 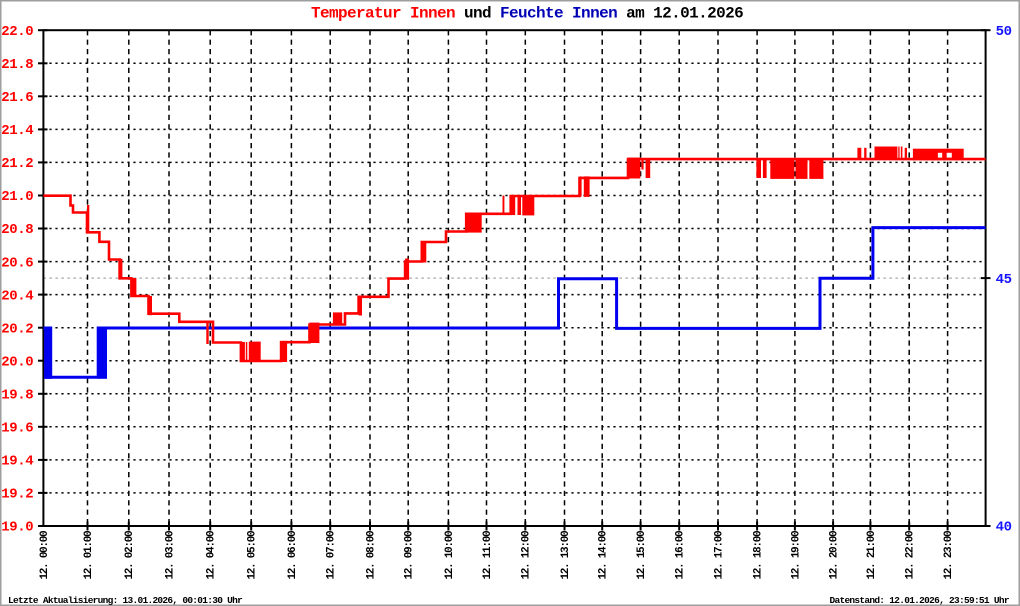 What do you see at coordinates (566, 555) in the screenshot?
I see `svg-text: 12. 13:00` at bounding box center [566, 555].